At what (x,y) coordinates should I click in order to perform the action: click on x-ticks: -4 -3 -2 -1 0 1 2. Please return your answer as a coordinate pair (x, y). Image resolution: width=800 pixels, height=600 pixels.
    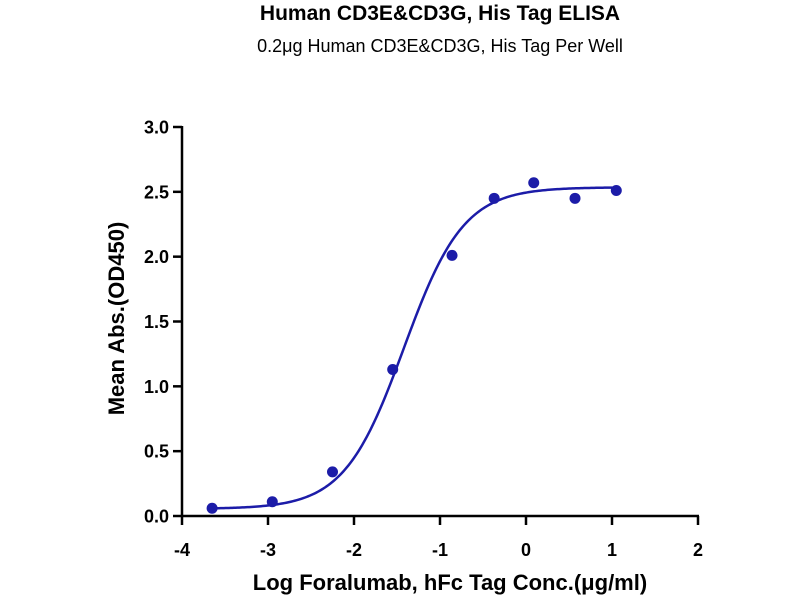
    Looking at the image, I should click on (438, 538).